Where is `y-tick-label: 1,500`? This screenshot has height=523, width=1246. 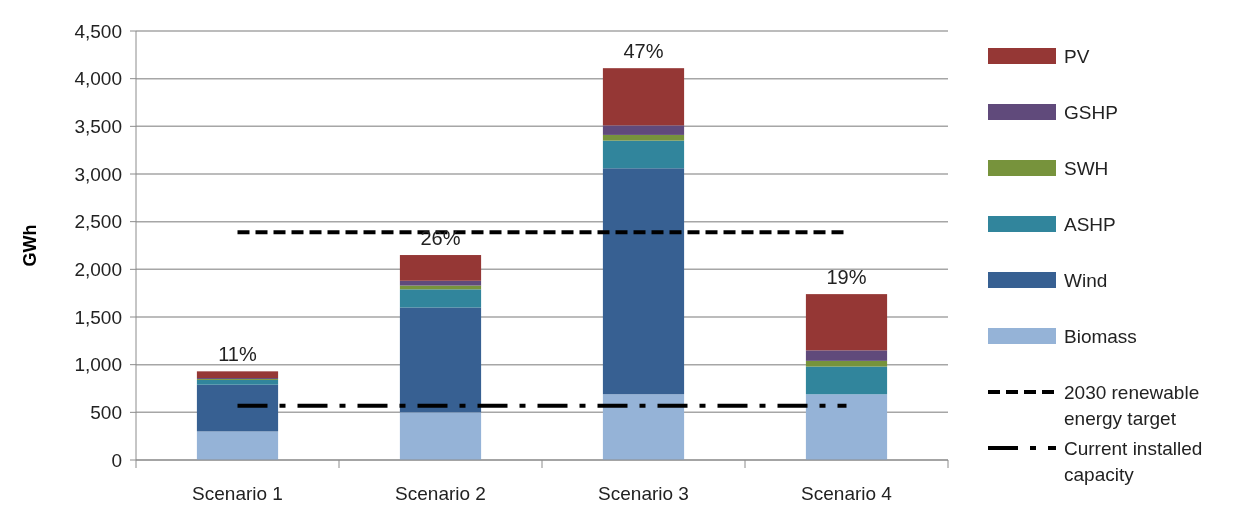 y-tick-label: 1,500 is located at coordinates (98, 317).